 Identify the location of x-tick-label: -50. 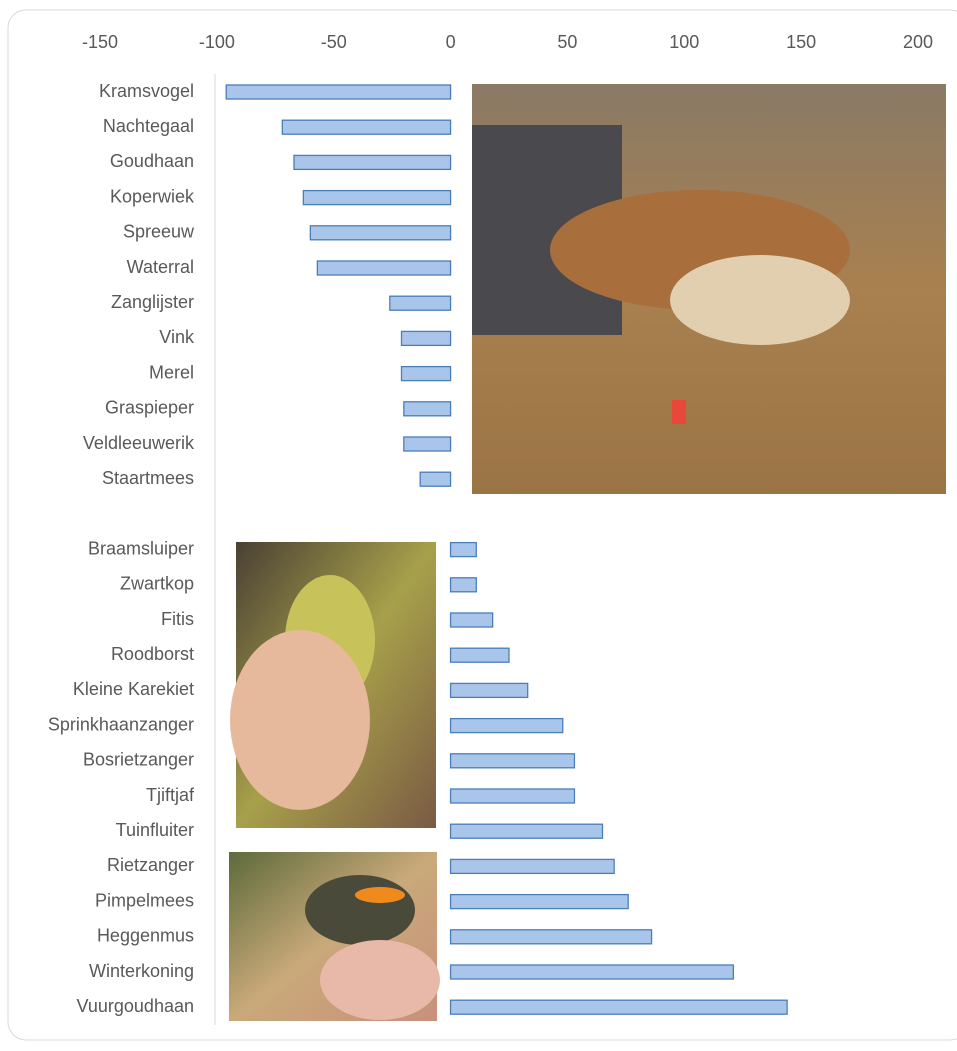
(334, 42).